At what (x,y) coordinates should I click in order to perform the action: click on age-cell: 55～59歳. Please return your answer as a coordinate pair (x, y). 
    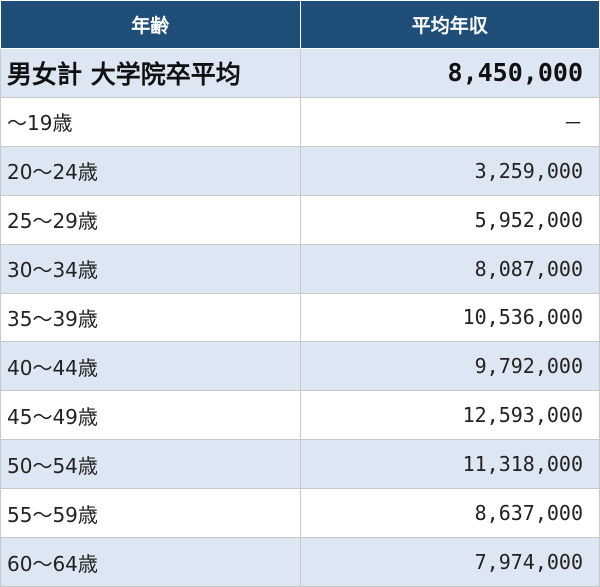
    Looking at the image, I should click on (150, 513).